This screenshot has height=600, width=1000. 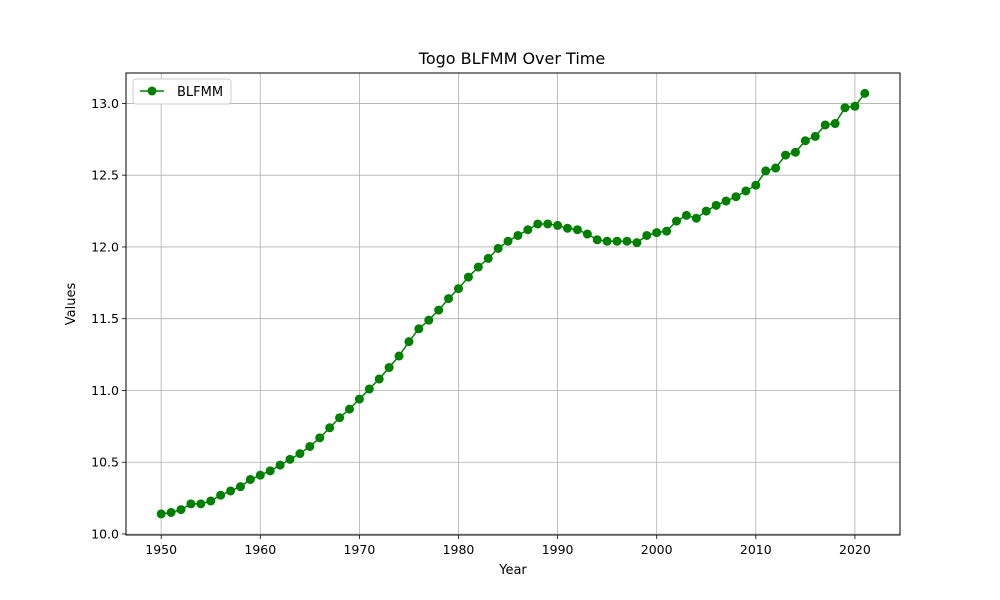 I want to click on x-tick-label: 1970, so click(x=359, y=549).